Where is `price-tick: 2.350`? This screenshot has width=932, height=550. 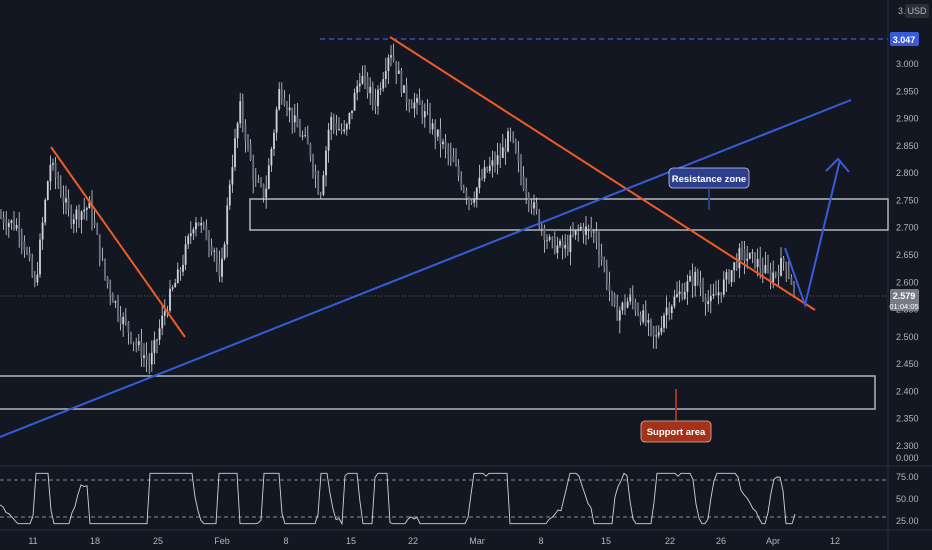
price-tick: 2.350 is located at coordinates (907, 419).